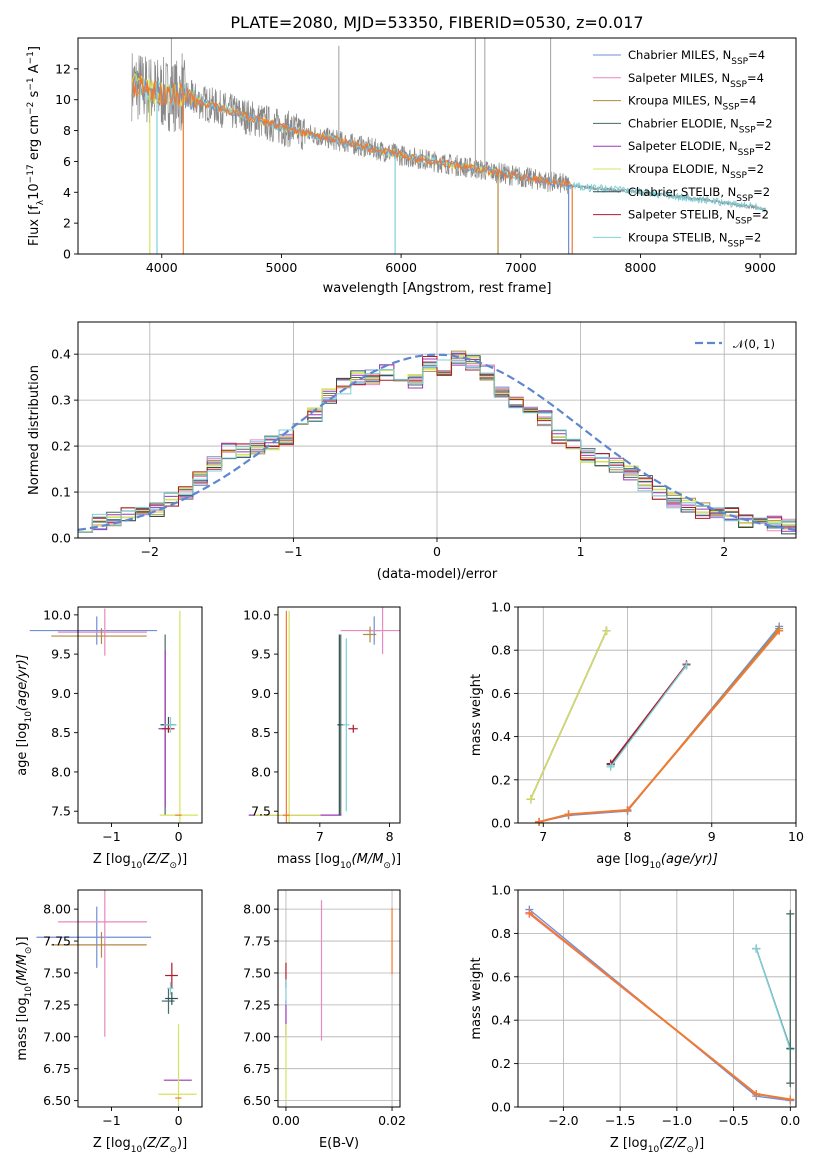 This screenshot has height=1170, width=819. I want to click on legend-entry-salpeter-stelib-part: Salpeter STELIB, N, so click(681, 215).